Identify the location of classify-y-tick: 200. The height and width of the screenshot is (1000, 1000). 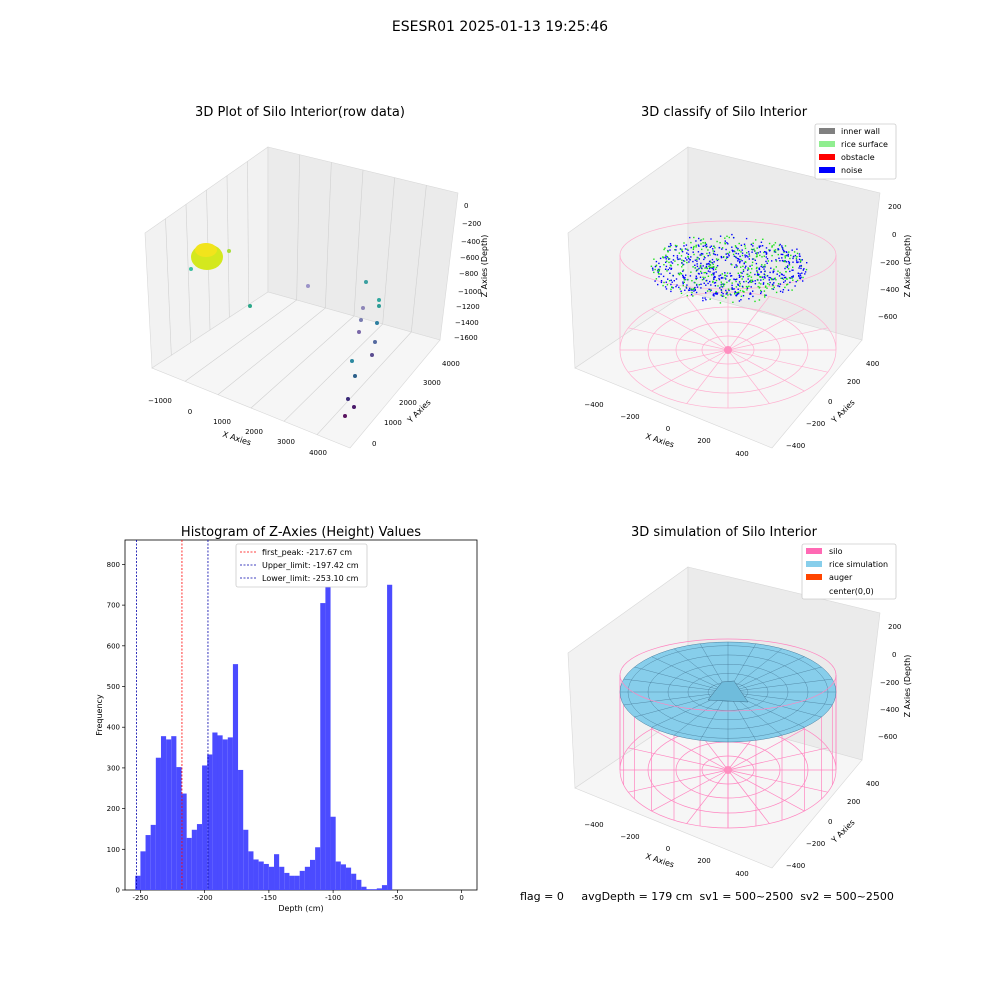
(853, 382).